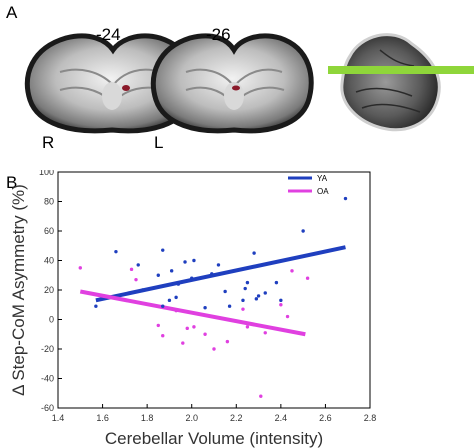  What do you see at coordinates (48, 142) in the screenshot?
I see `orientation-label-right: R` at bounding box center [48, 142].